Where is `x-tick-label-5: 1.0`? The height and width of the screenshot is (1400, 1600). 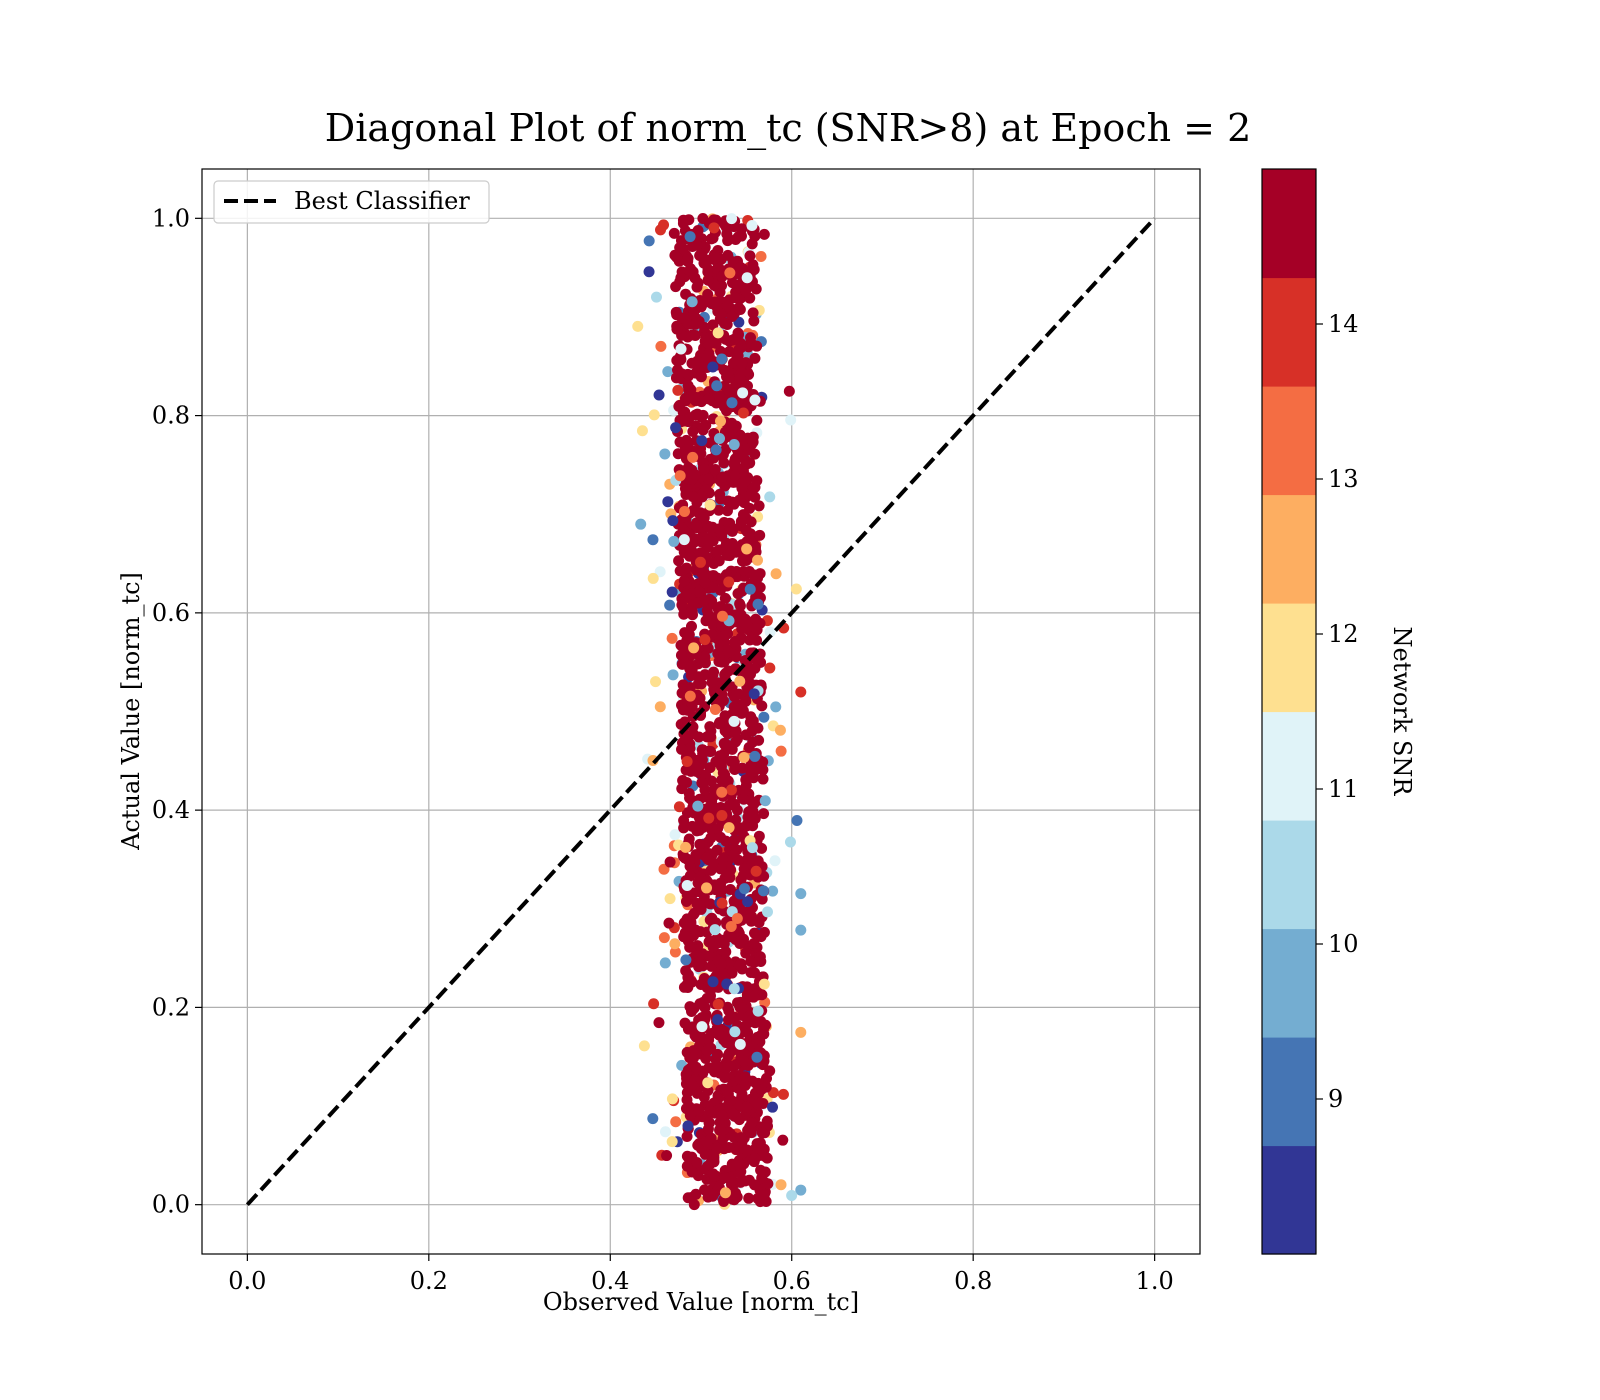 x-tick-label-5: 1.0 is located at coordinates (1155, 1281).